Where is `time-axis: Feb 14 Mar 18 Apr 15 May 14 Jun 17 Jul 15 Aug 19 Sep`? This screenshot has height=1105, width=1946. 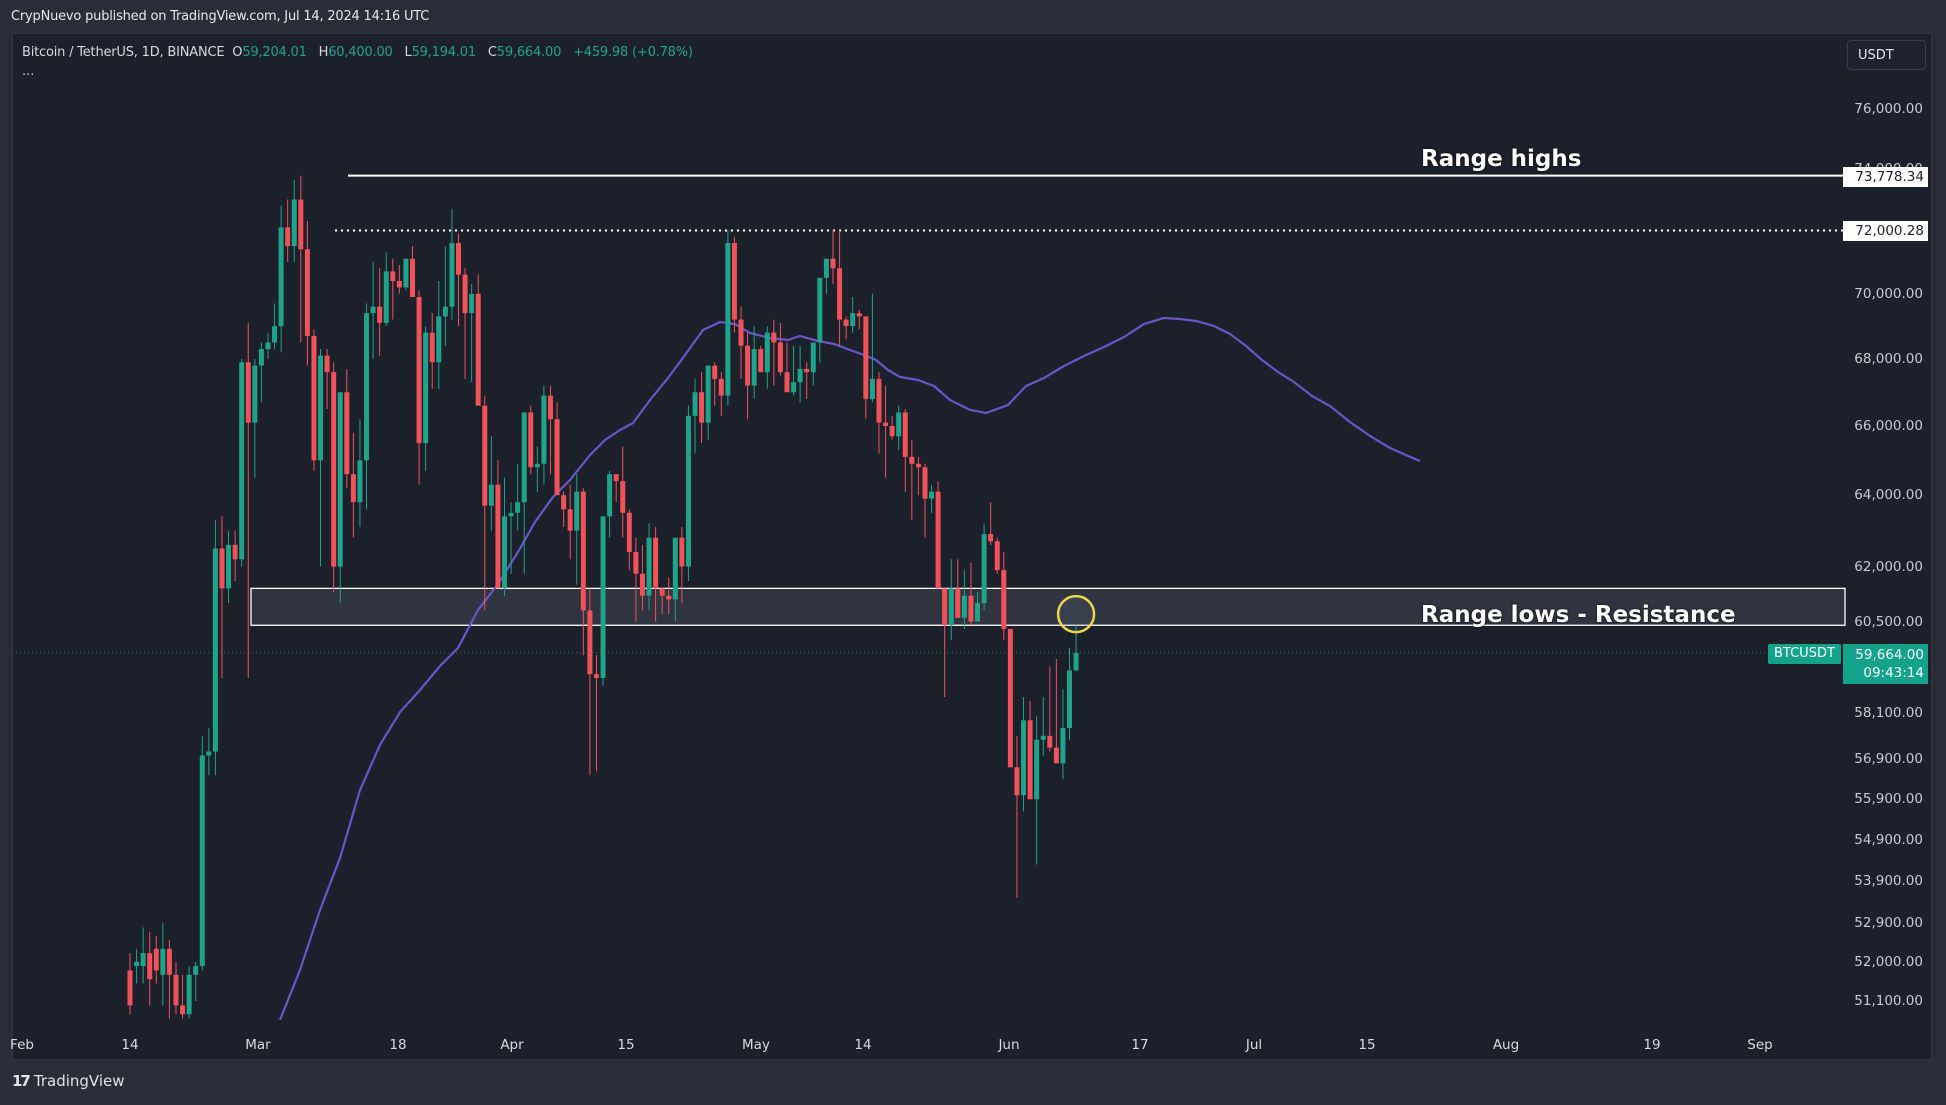 time-axis: Feb 14 Mar 18 Apr 15 May 14 Jun 17 Jul 15 Aug 19 Sep is located at coordinates (925, 1043).